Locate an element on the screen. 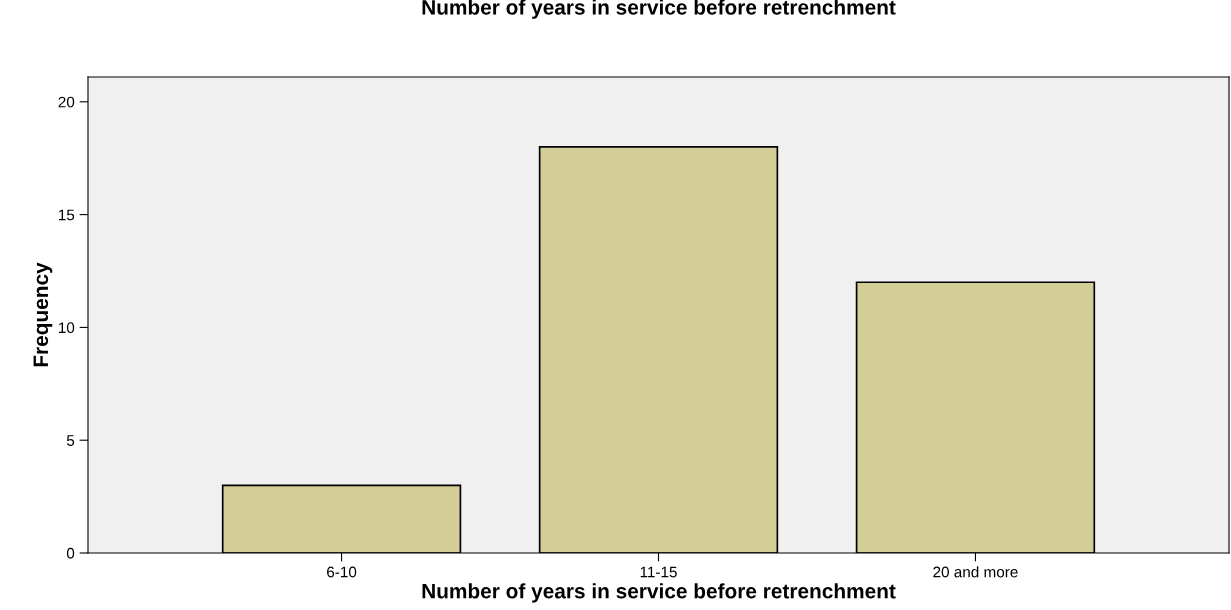  y-tick-label: 15 is located at coordinates (66, 215).